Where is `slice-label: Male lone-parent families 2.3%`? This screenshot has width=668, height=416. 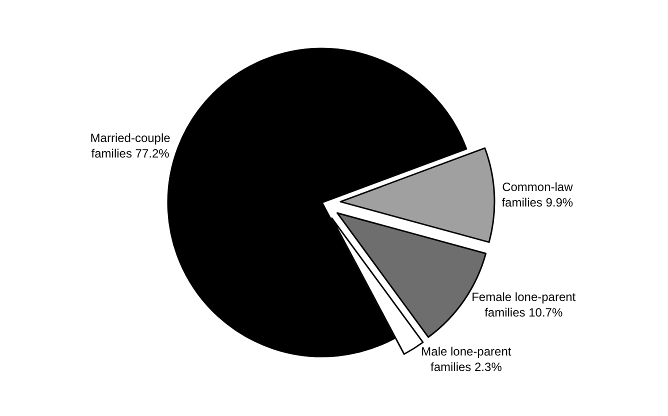
slice-label: Male lone-parent families 2.3% is located at coordinates (466, 359).